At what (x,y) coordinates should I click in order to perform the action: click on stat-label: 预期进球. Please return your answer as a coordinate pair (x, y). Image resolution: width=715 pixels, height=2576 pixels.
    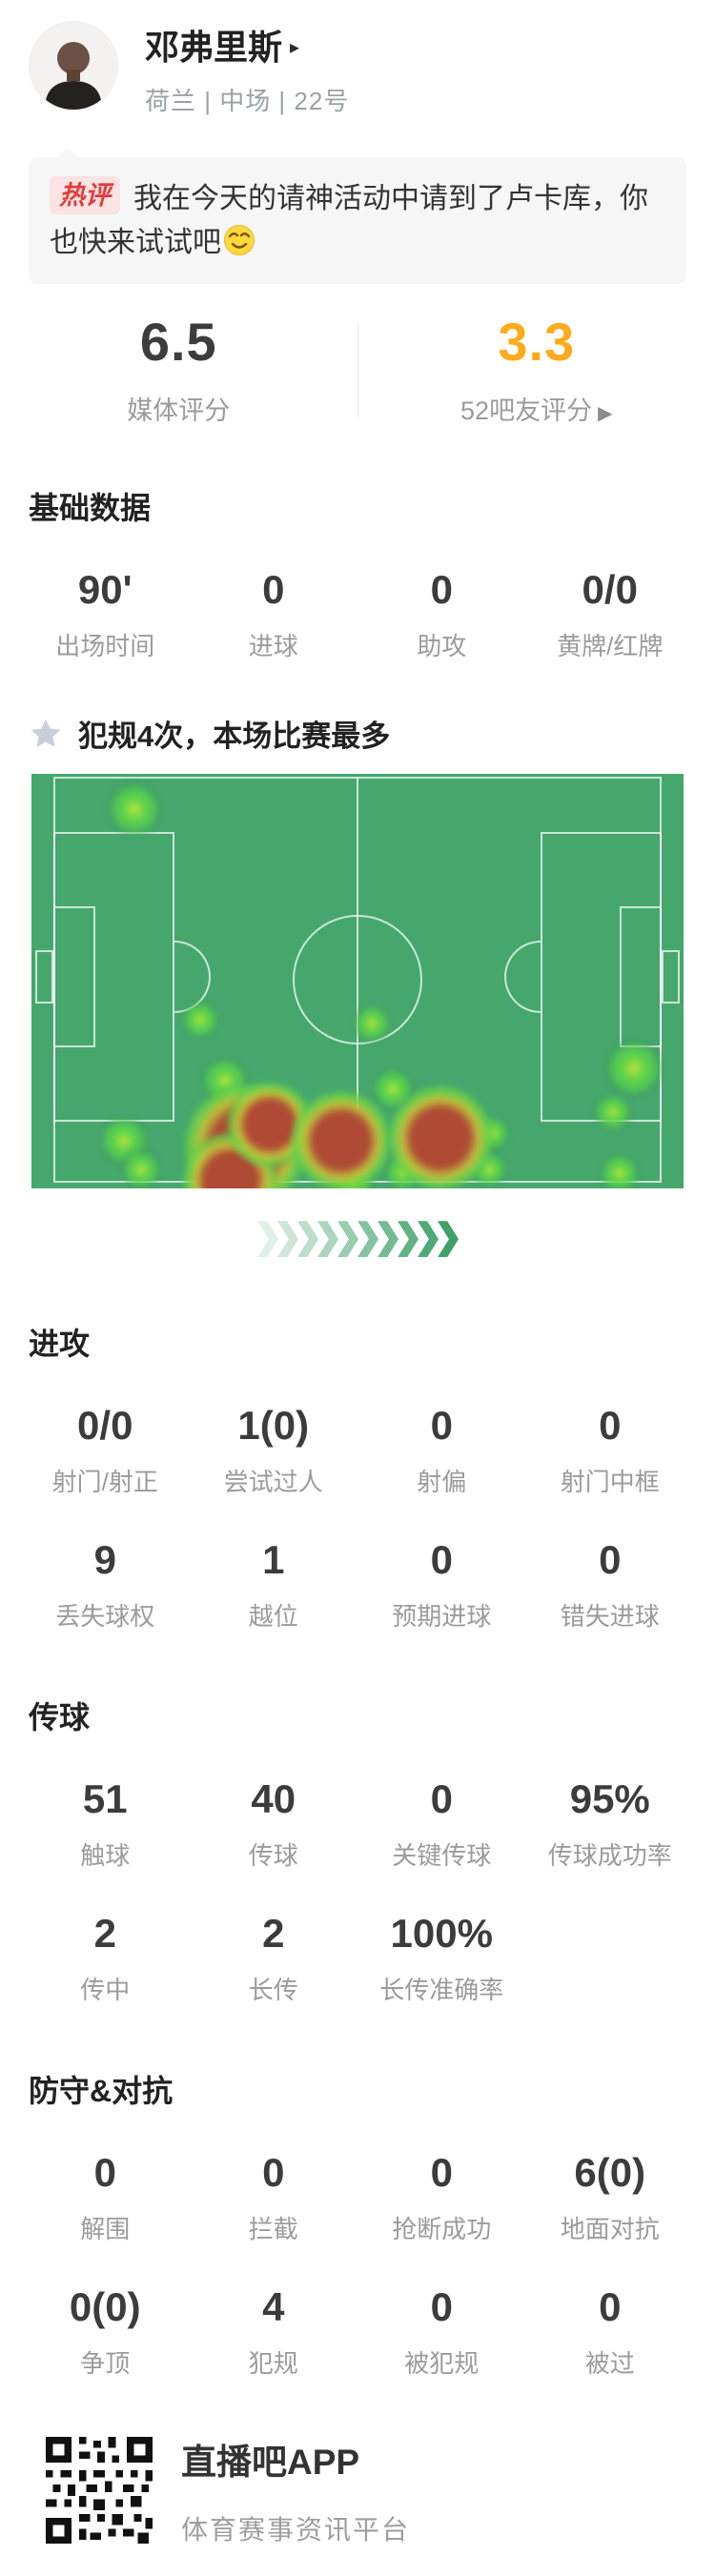
    Looking at the image, I should click on (442, 1615).